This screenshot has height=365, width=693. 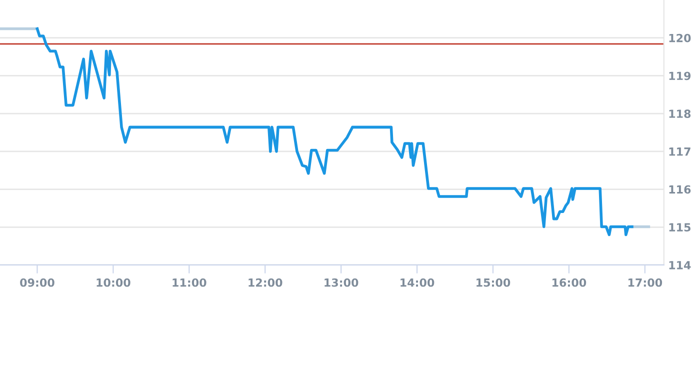 I want to click on x-tick-label: 13:00, so click(x=341, y=282).